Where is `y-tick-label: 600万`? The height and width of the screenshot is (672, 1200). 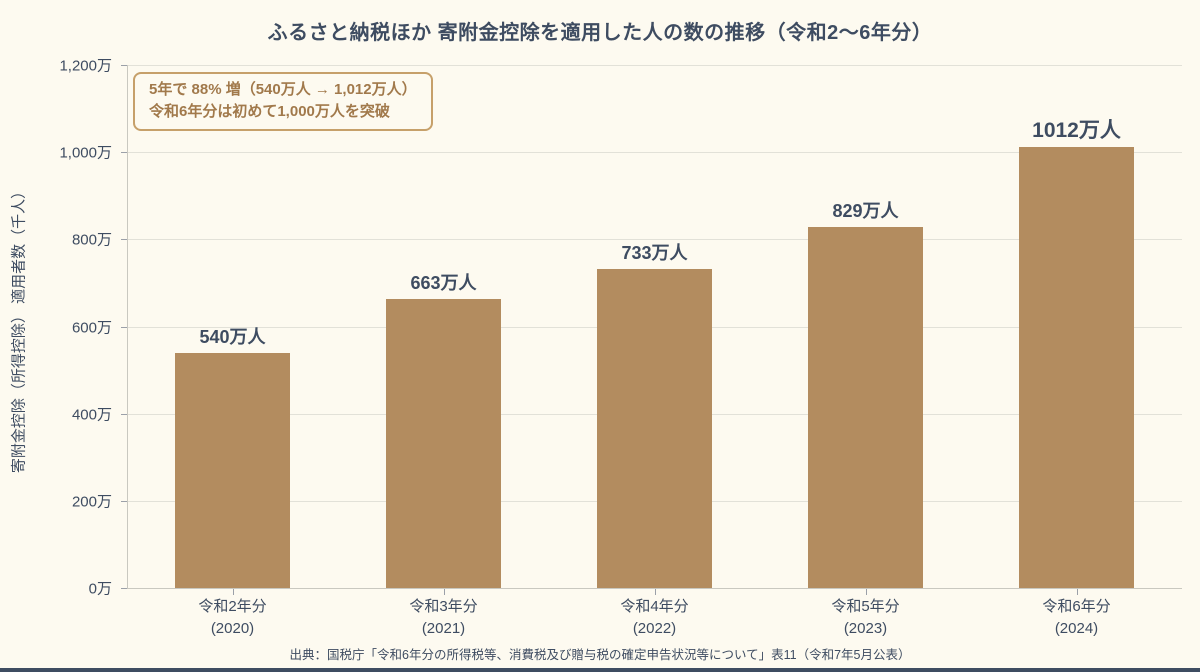
y-tick-label: 600万 is located at coordinates (91, 327).